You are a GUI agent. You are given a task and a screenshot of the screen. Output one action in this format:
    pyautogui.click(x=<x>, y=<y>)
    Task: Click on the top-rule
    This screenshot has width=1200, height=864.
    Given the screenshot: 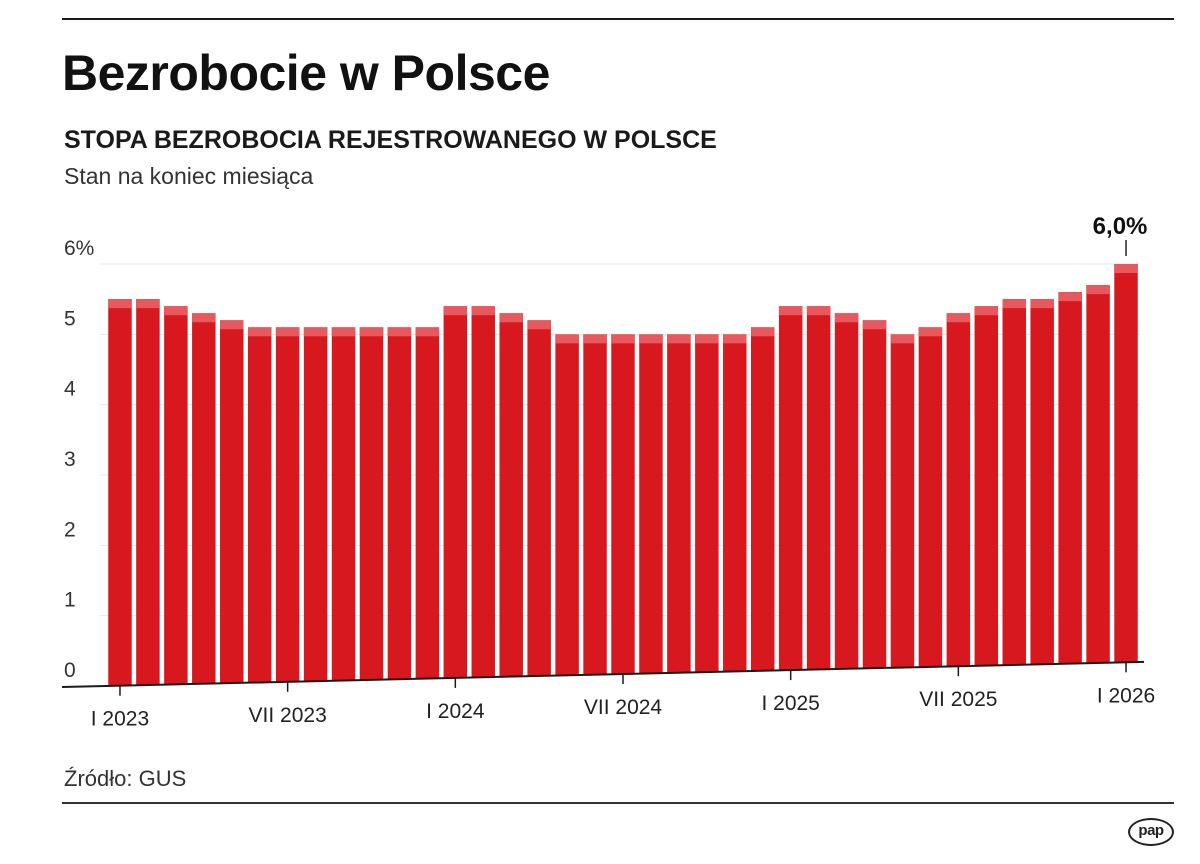 What is the action you would take?
    pyautogui.click(x=618, y=19)
    